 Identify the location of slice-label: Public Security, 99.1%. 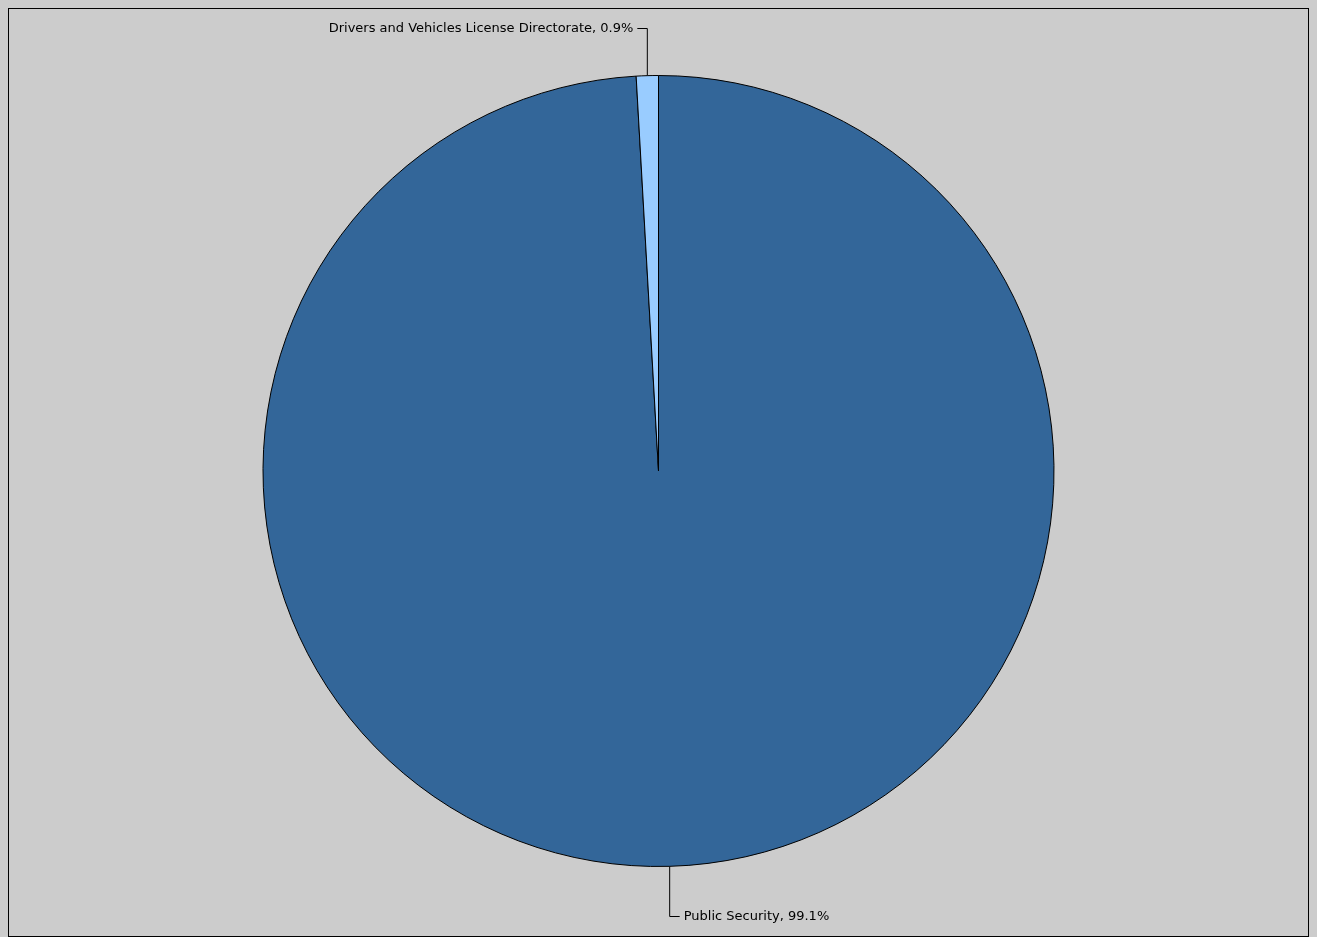
(756, 915).